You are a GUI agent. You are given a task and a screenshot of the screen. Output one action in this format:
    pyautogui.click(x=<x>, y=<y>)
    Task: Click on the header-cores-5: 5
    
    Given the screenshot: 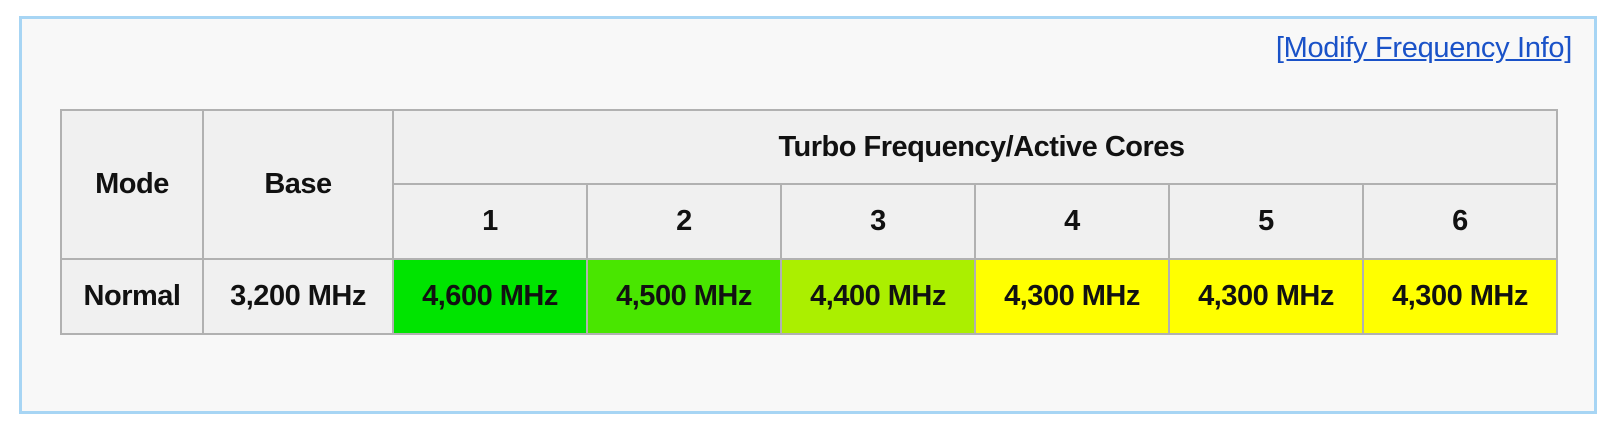 What is the action you would take?
    pyautogui.click(x=1266, y=221)
    